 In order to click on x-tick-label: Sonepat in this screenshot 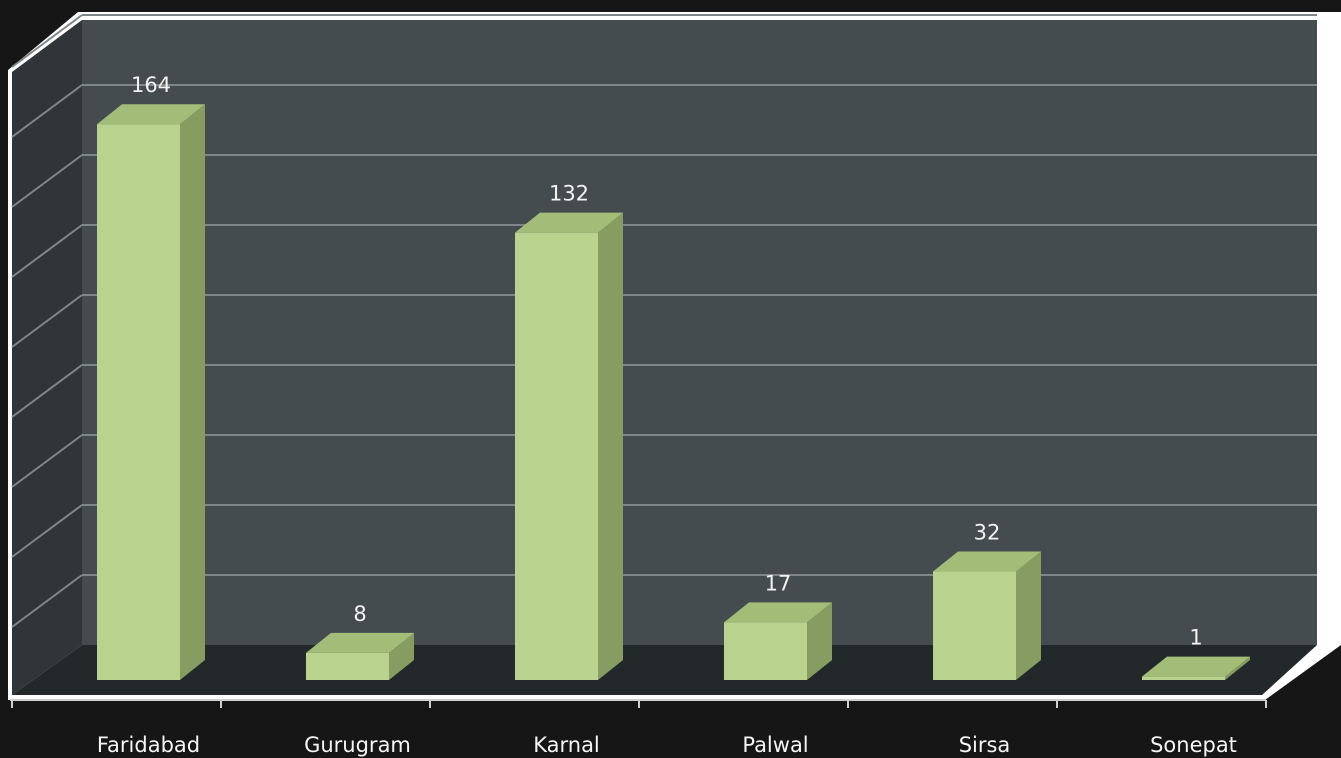, I will do `click(1193, 745)`.